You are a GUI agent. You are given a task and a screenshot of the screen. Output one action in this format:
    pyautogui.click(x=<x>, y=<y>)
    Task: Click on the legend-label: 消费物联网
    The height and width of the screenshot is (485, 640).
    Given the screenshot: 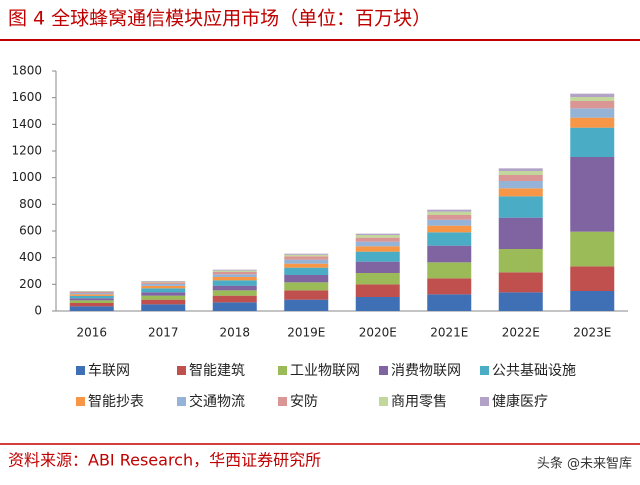 What is the action you would take?
    pyautogui.click(x=426, y=371)
    